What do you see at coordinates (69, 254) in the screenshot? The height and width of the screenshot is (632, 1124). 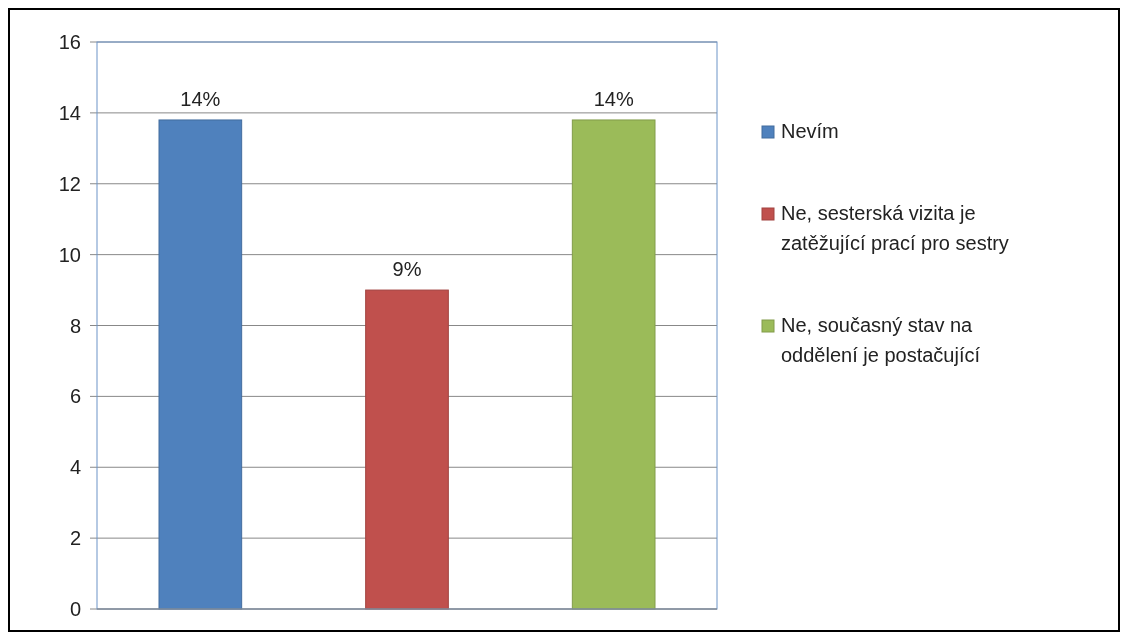 I see `y-tick-label: 10` at bounding box center [69, 254].